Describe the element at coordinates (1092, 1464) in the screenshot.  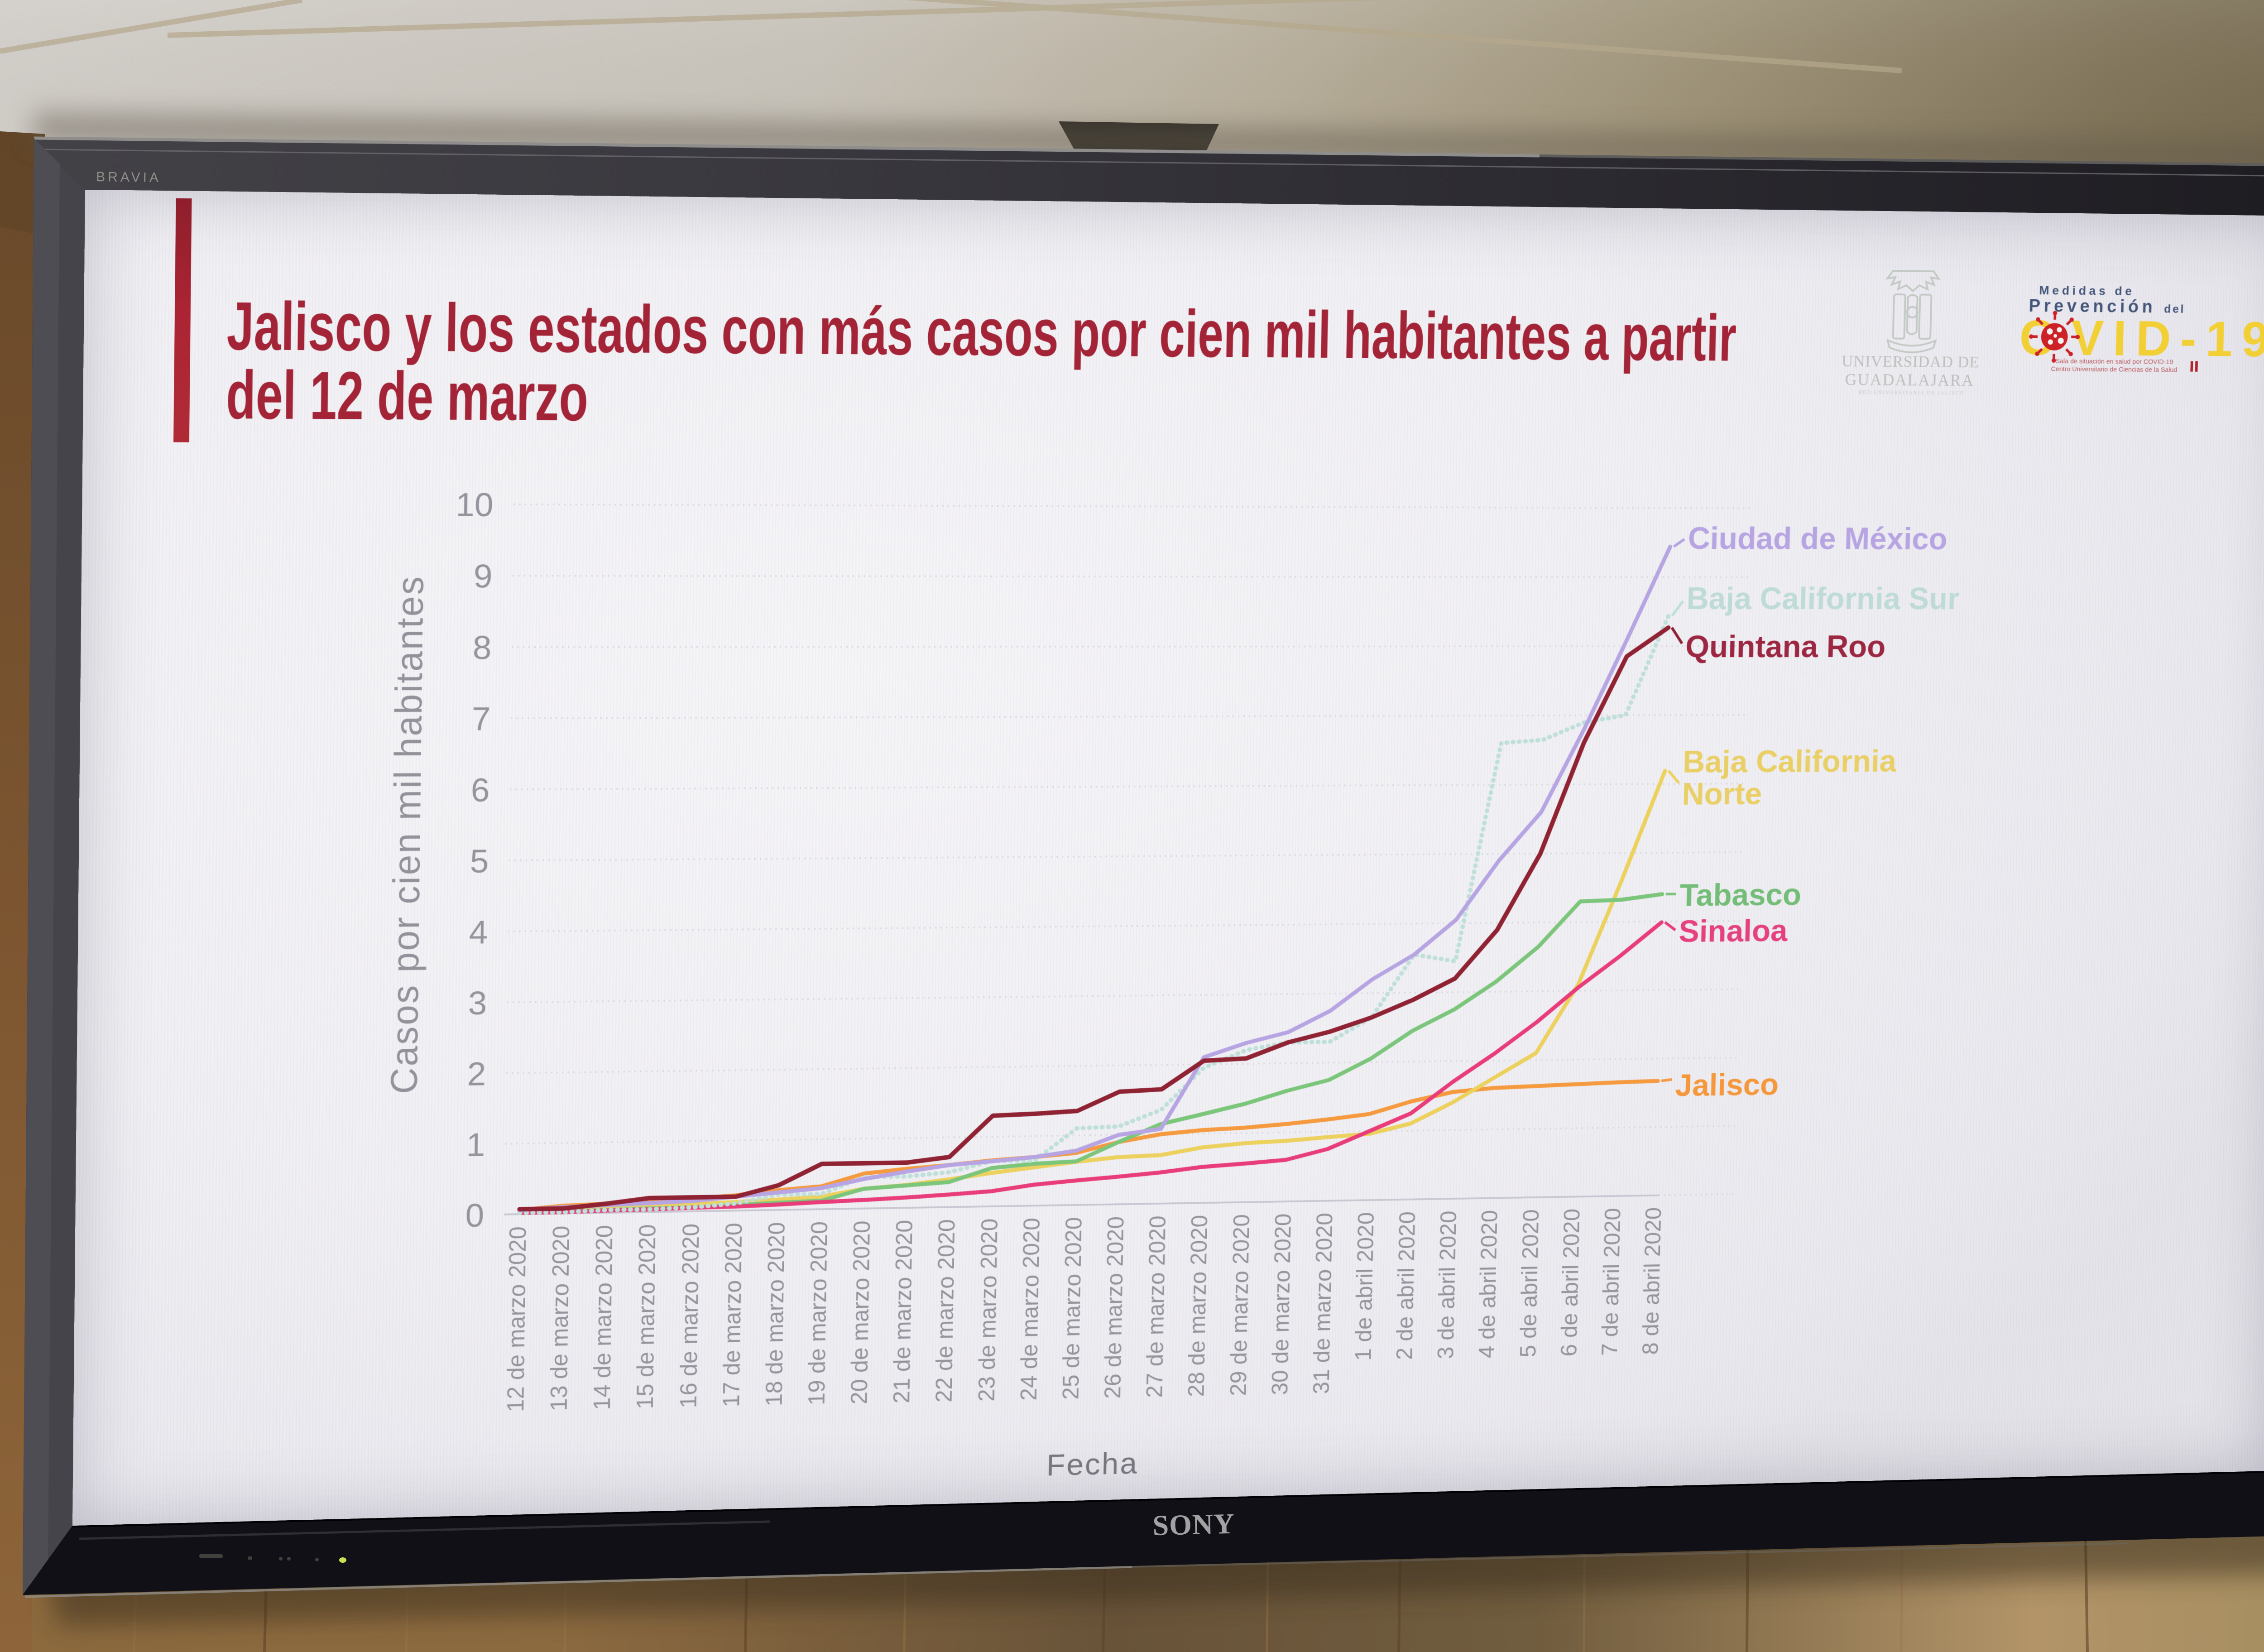
I see `svg-text: Fecha` at that location.